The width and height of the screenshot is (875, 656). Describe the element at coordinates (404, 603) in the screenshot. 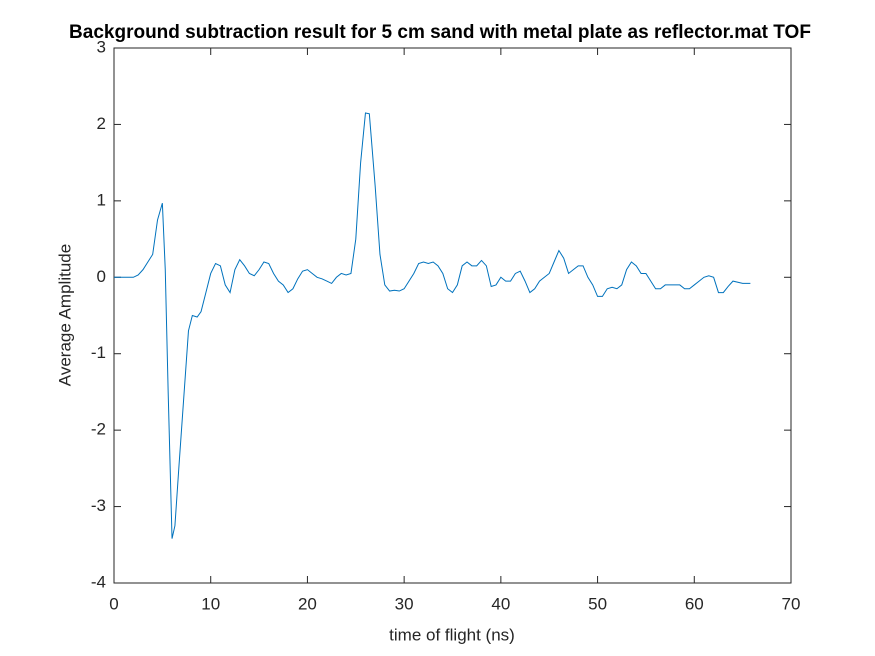

I see `x-tick-label: 30` at that location.